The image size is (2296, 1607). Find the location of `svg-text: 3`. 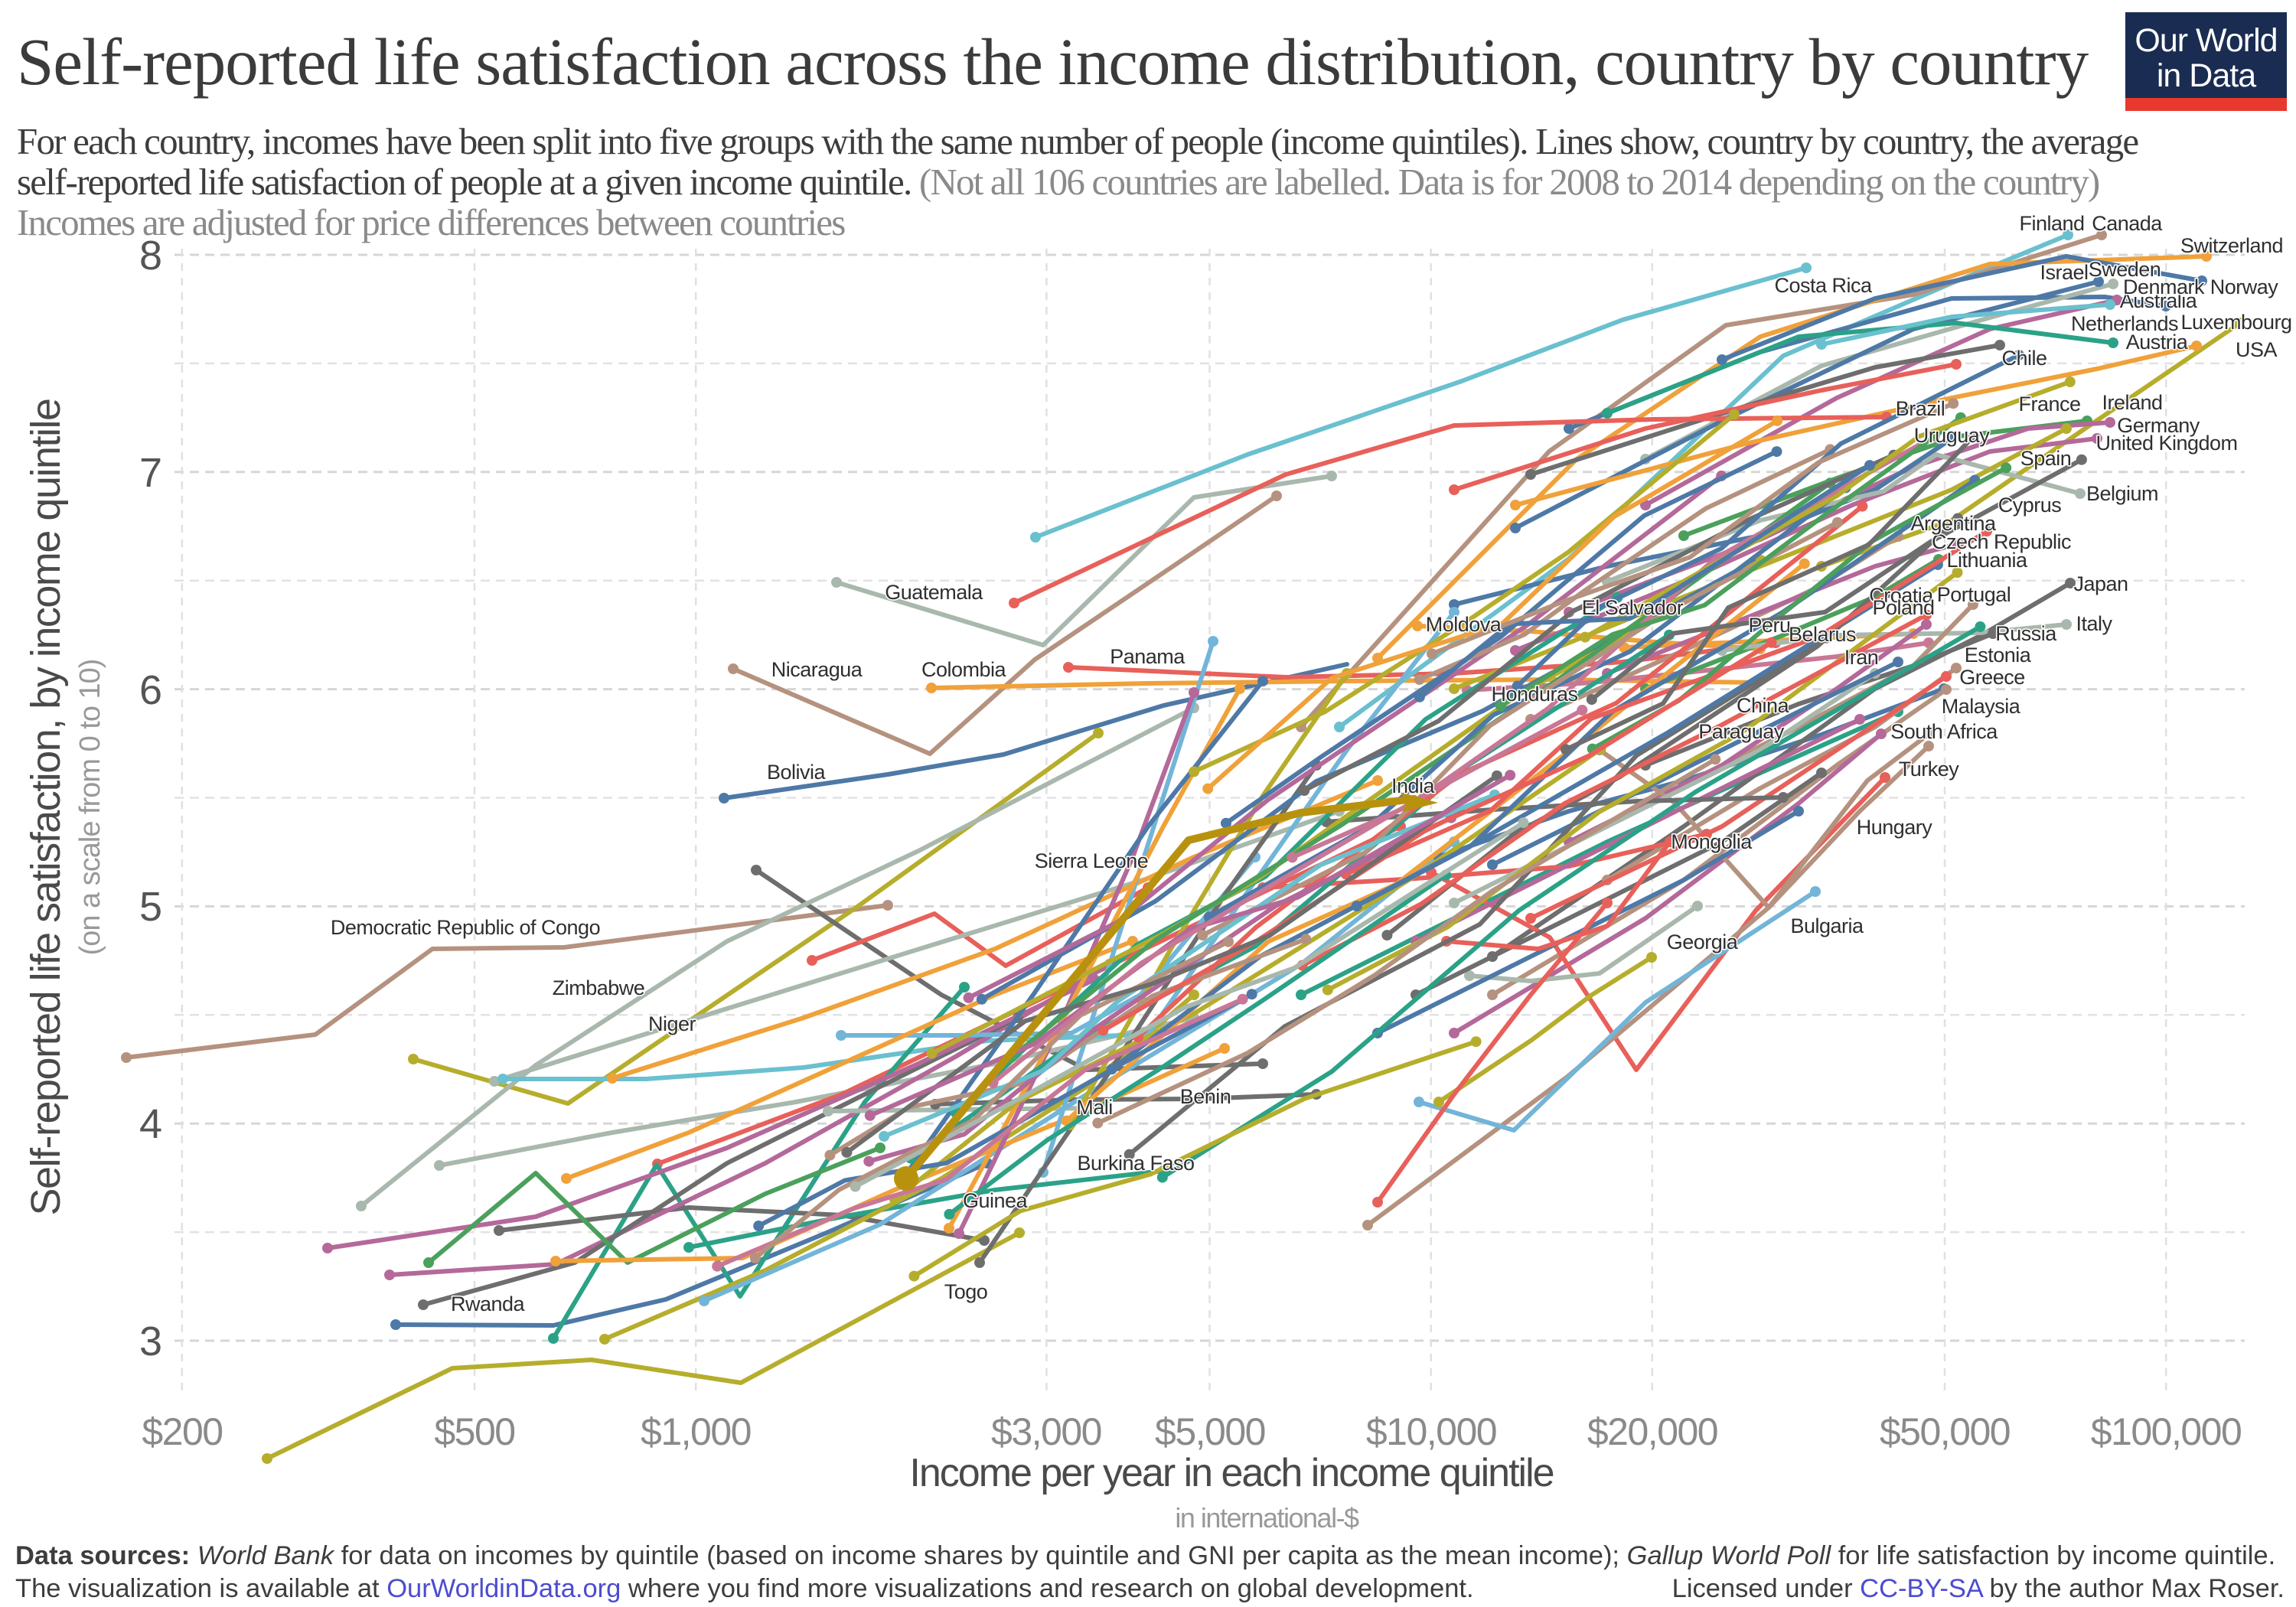

svg-text: 3 is located at coordinates (150, 1341).